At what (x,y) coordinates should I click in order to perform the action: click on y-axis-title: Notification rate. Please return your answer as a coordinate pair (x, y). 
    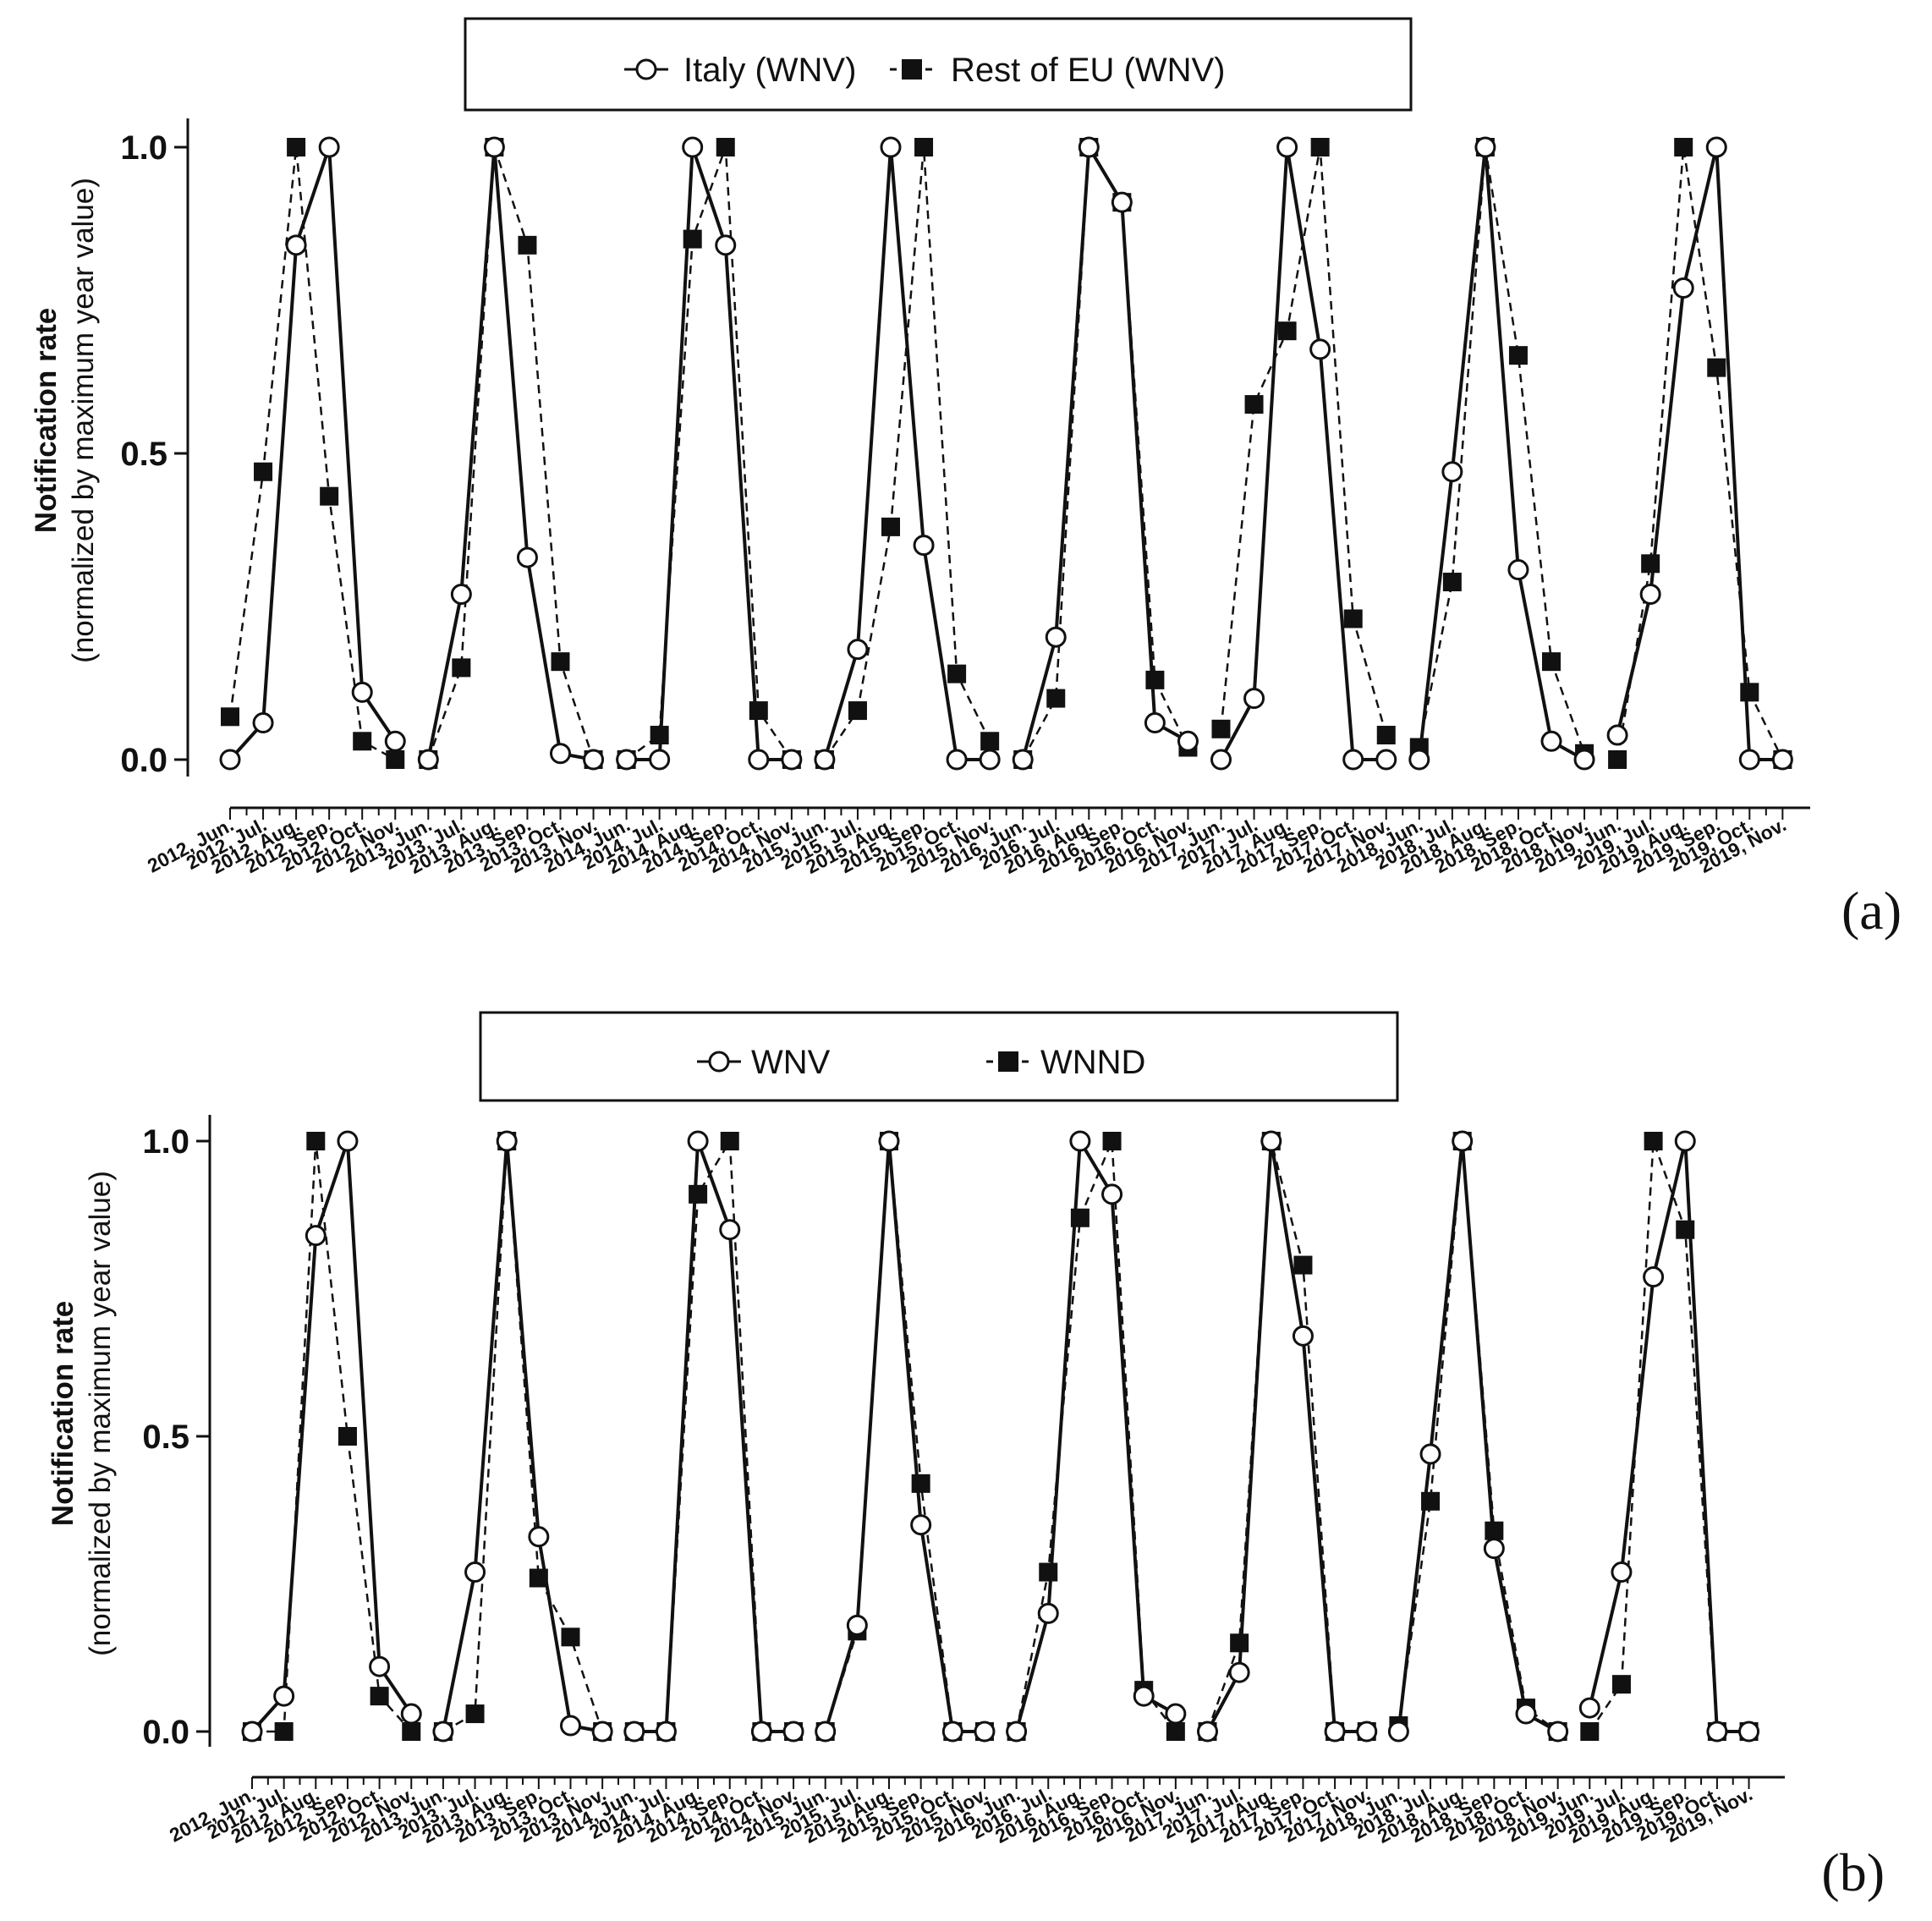
    Looking at the image, I should click on (64, 1413).